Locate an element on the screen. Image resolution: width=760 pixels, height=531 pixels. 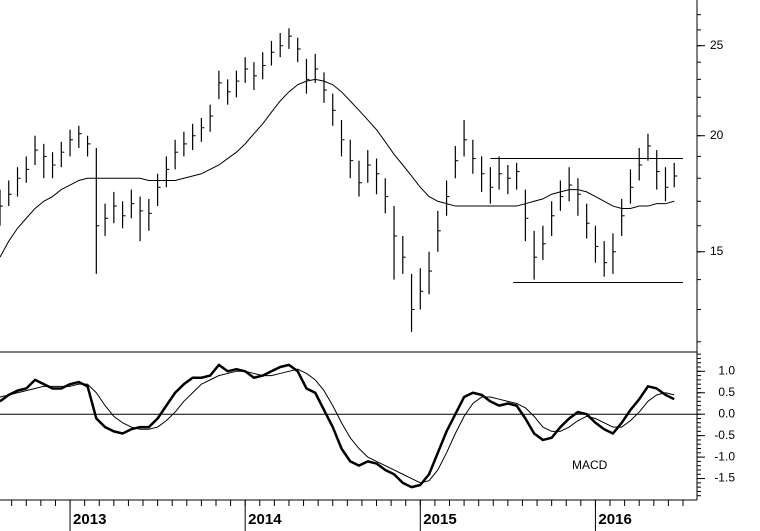
y-tick-label: -1.5 is located at coordinates (724, 478).